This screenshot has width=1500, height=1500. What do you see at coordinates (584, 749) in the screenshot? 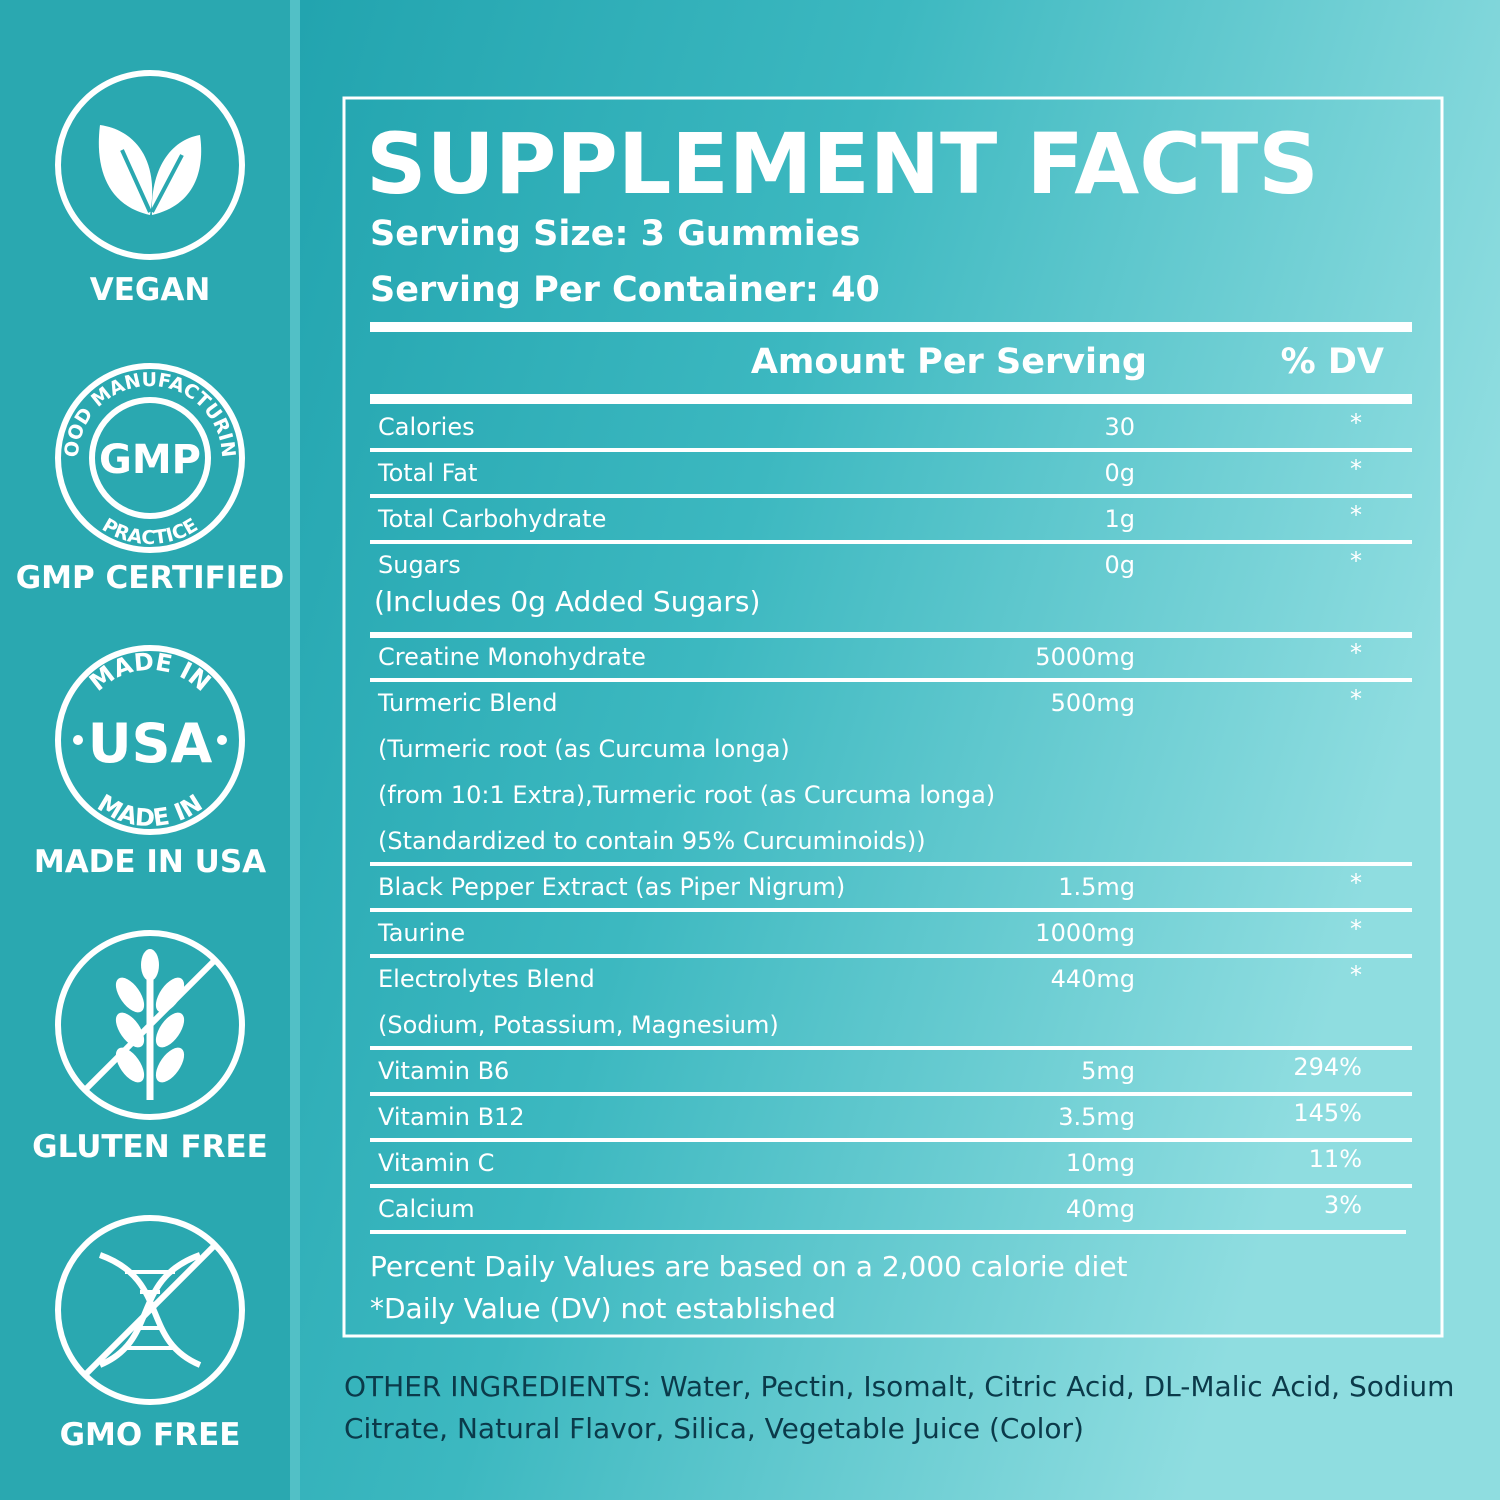
I see `nutrient-detail: (Turmeric root (as Curcuma longa)` at bounding box center [584, 749].